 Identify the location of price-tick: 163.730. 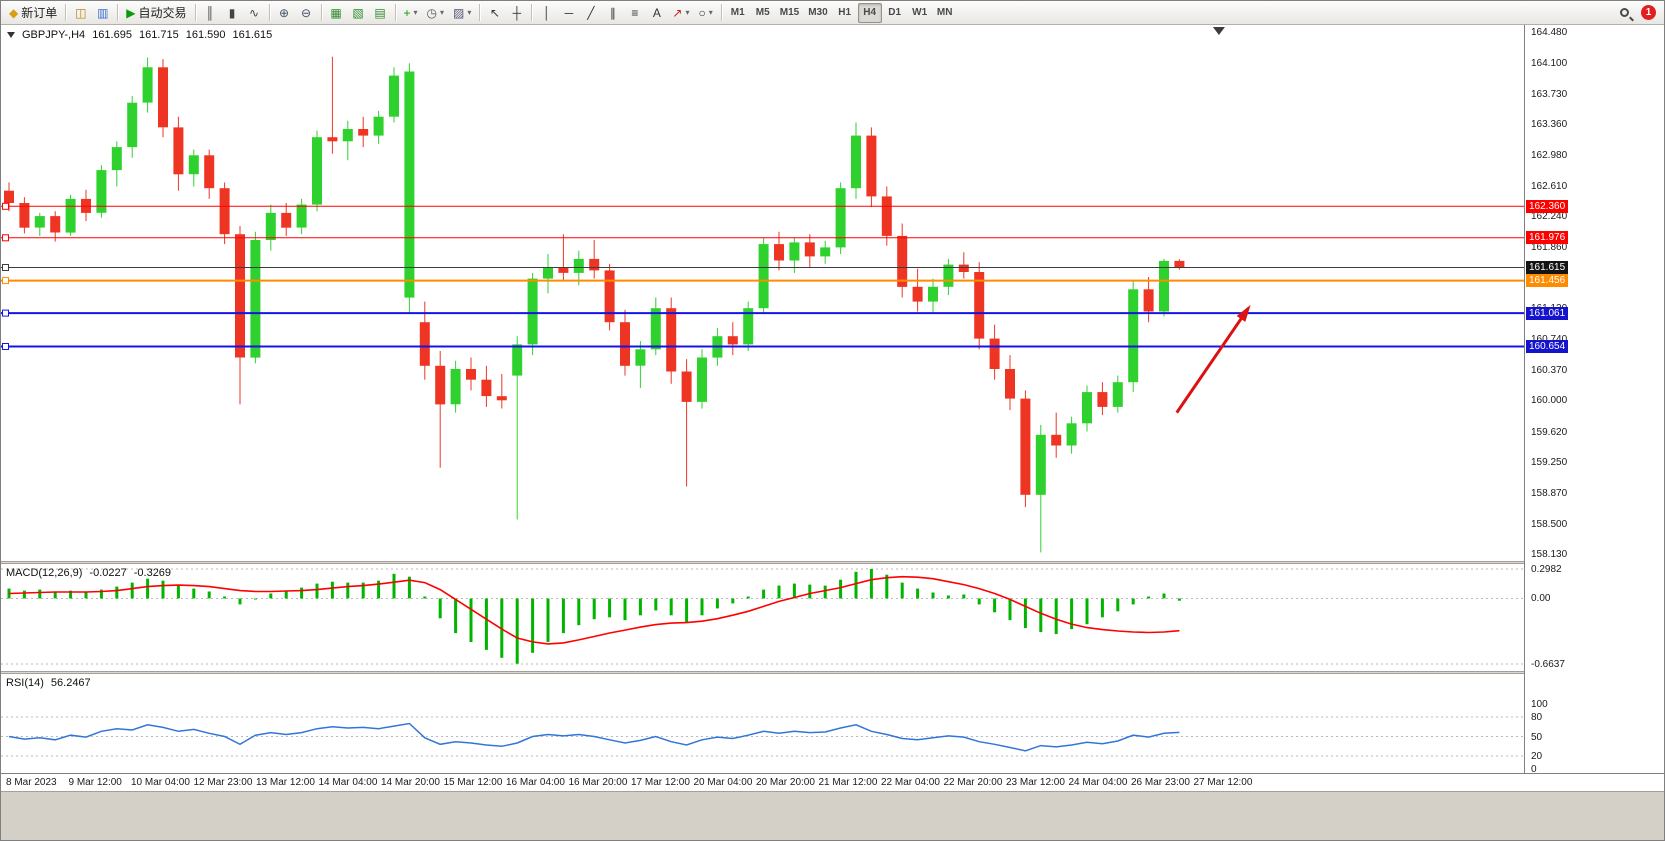
(1549, 94).